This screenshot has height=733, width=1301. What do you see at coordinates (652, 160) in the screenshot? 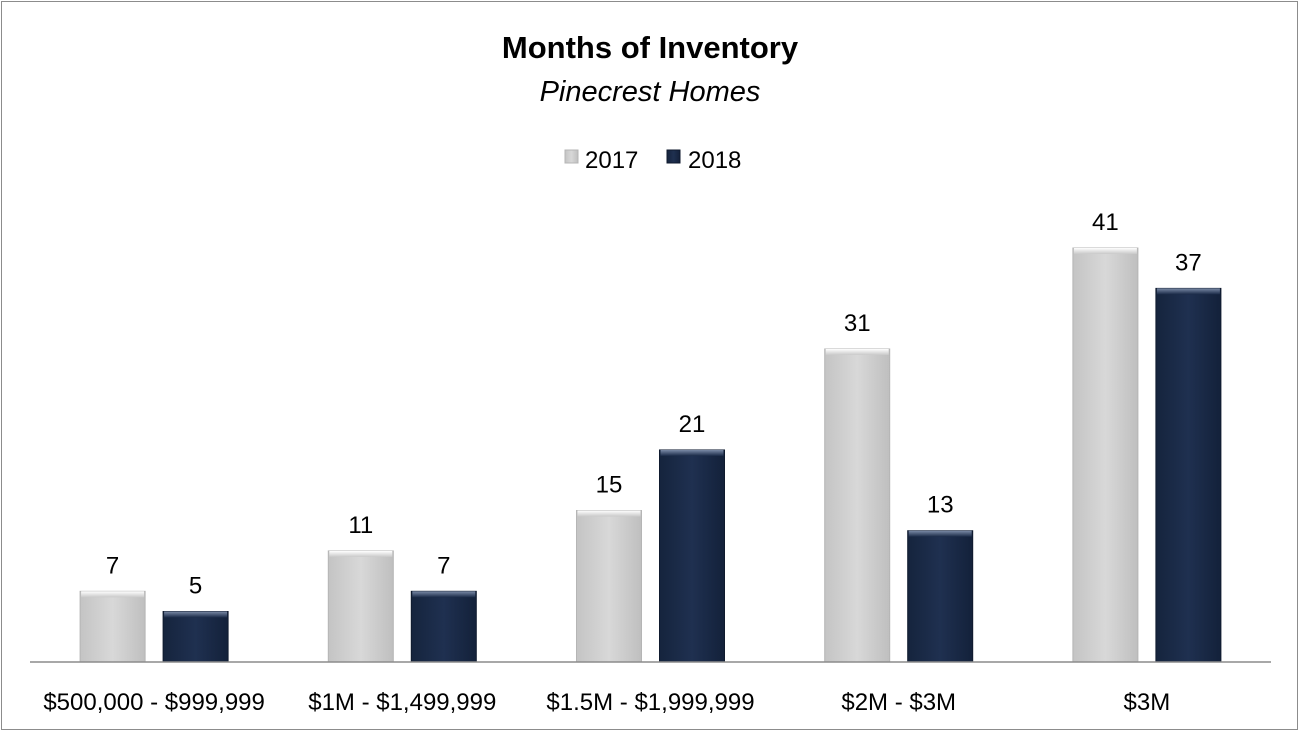
I see `legend: 2017 2018` at bounding box center [652, 160].